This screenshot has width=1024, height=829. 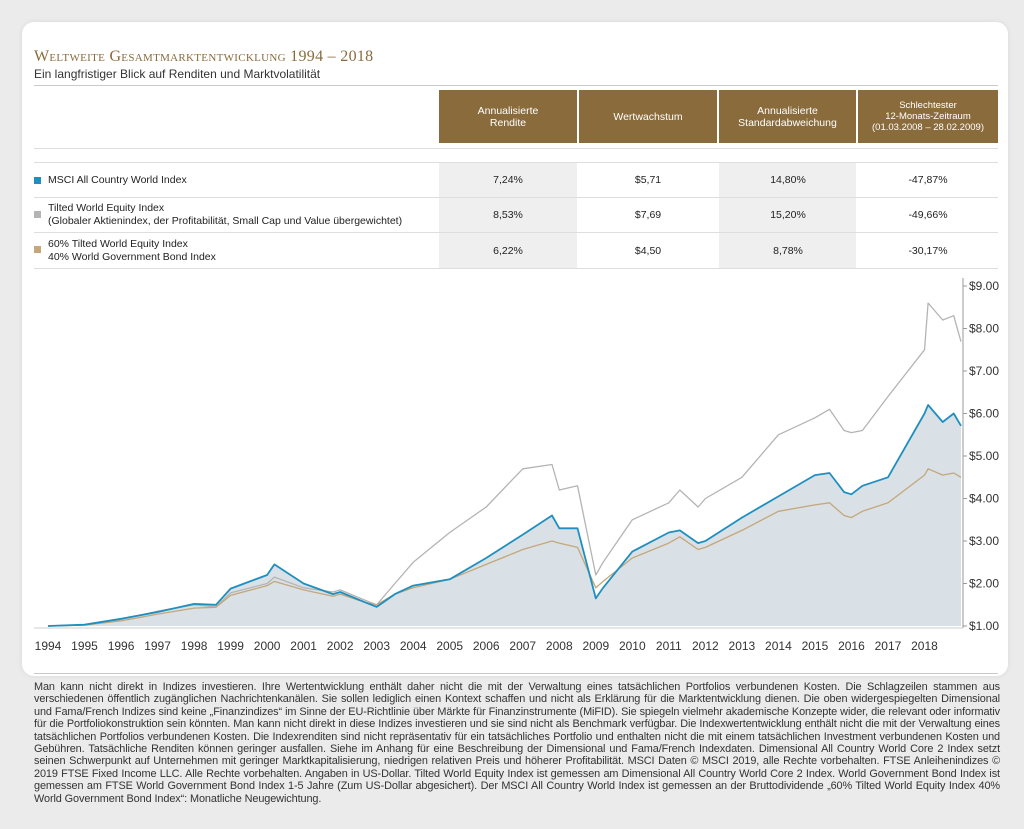 What do you see at coordinates (648, 215) in the screenshot?
I see `table-cell: $7,69` at bounding box center [648, 215].